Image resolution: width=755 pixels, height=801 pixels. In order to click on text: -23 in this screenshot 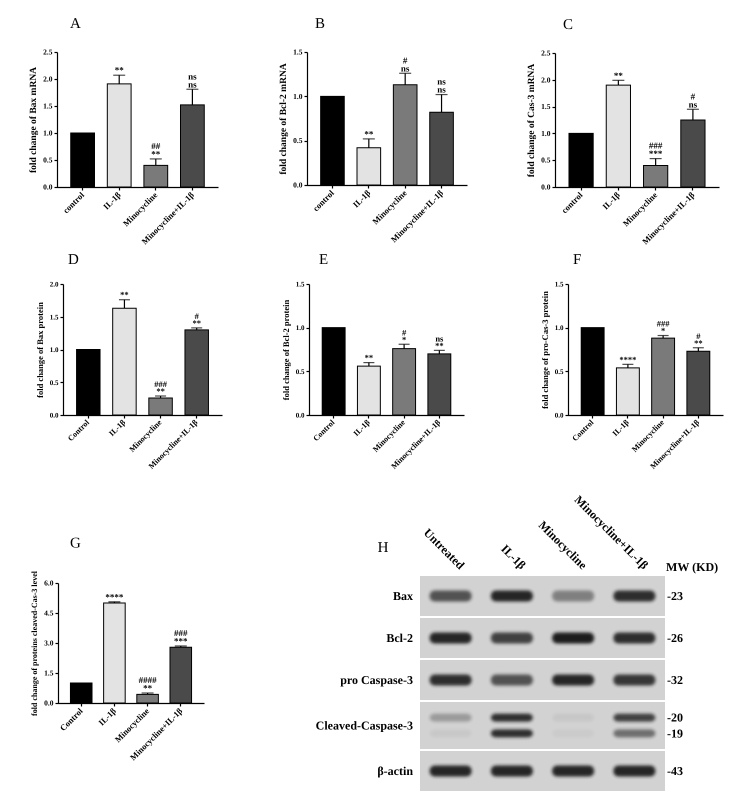, I will do `click(675, 596)`.